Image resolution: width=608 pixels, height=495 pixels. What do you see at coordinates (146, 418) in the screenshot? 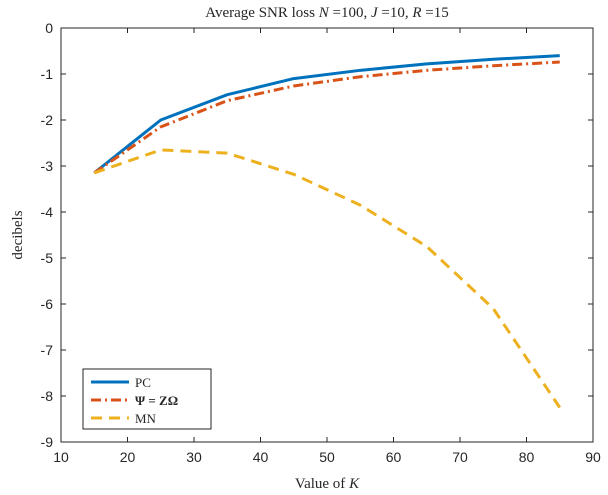
I see `legend-label: MN` at bounding box center [146, 418].